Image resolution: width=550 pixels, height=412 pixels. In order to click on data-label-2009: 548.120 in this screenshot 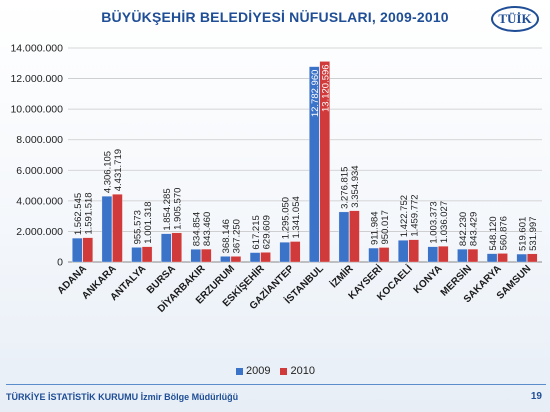, I will do `click(493, 233)`.